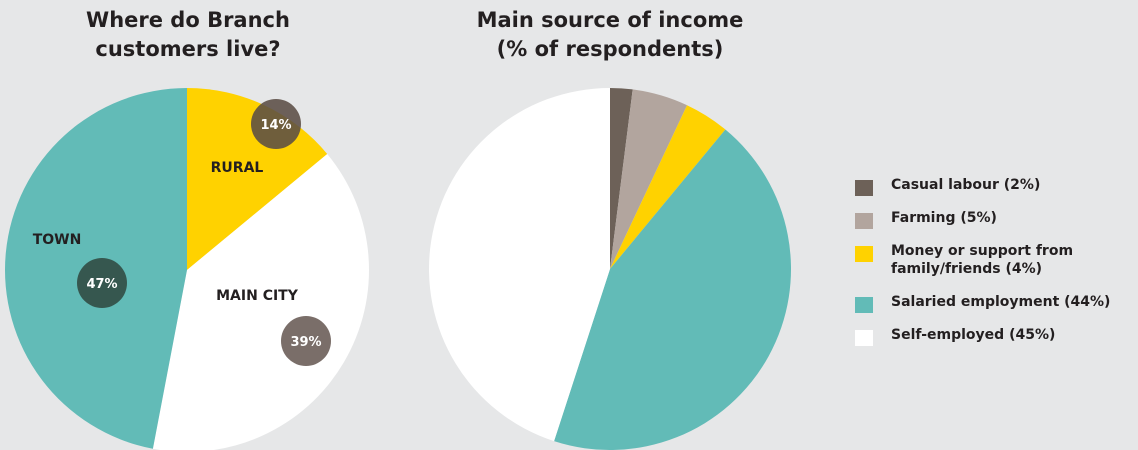  What do you see at coordinates (966, 185) in the screenshot?
I see `legend-label: Casual labour (2%)` at bounding box center [966, 185].